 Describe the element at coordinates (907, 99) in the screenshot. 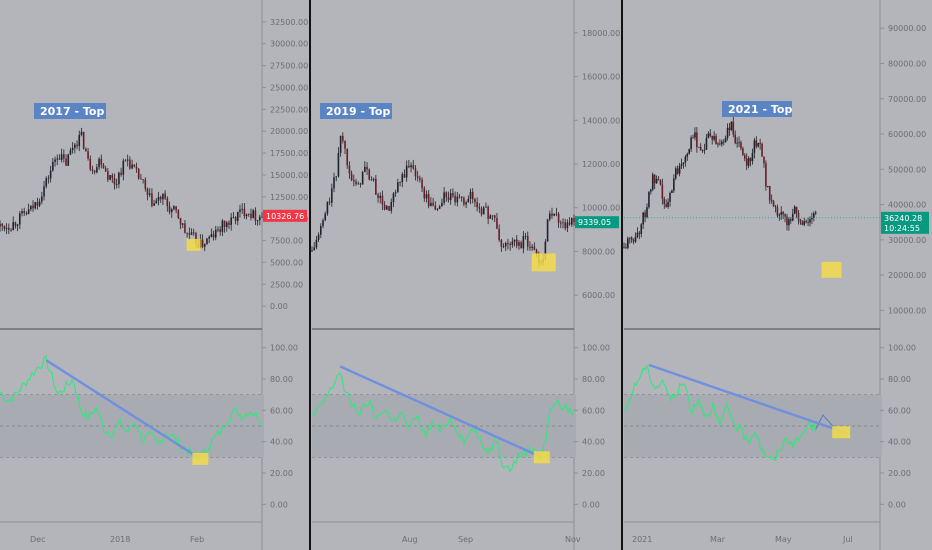

I see `price-tick-label: 70000.00` at that location.